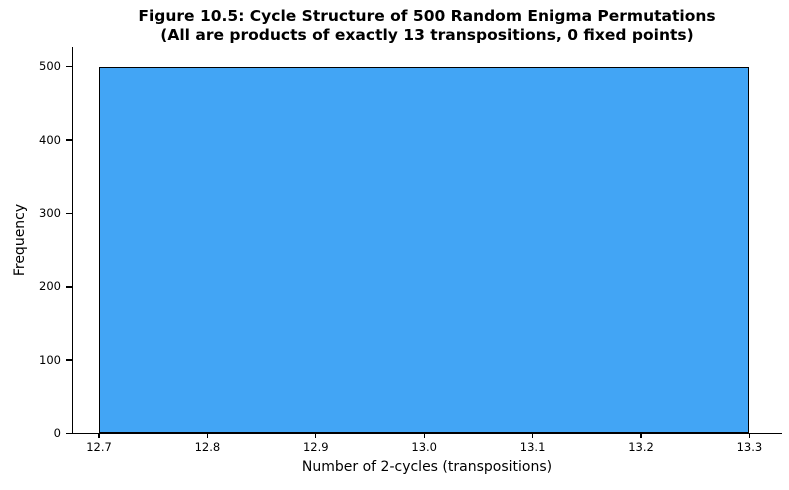 The height and width of the screenshot is (490, 789). What do you see at coordinates (532, 446) in the screenshot?
I see `x-tick-label: 13.1` at bounding box center [532, 446].